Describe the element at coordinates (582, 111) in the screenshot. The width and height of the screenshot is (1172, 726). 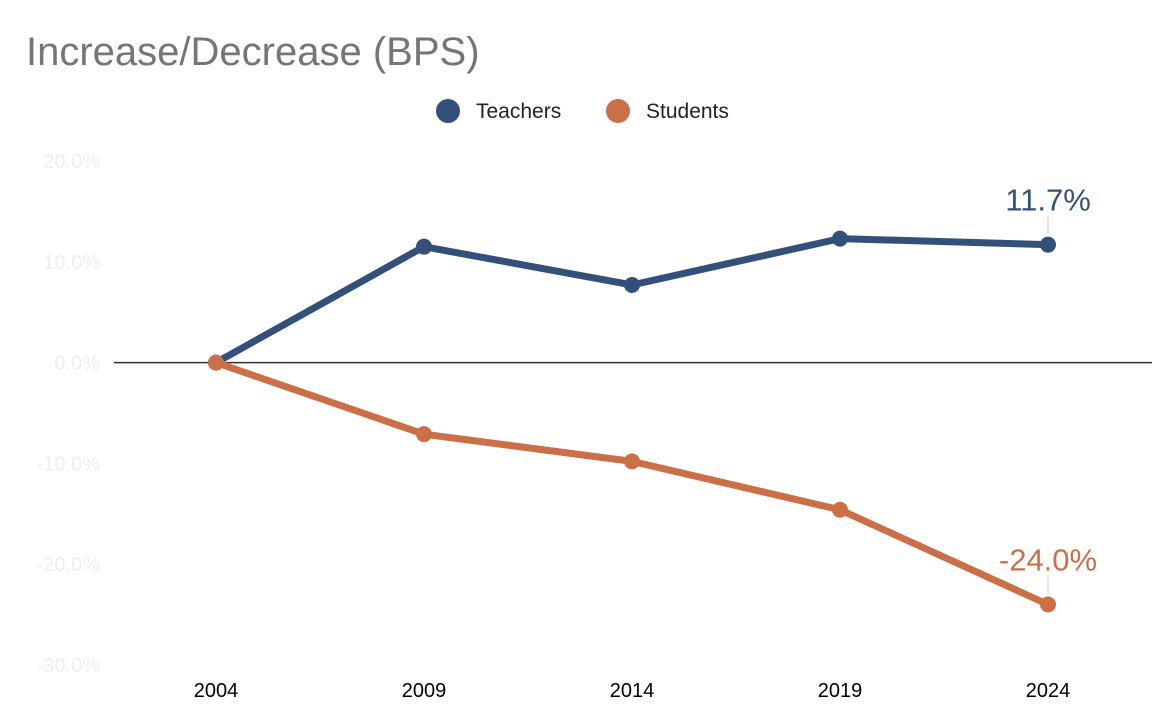
I see `legend: Teachers Students` at that location.